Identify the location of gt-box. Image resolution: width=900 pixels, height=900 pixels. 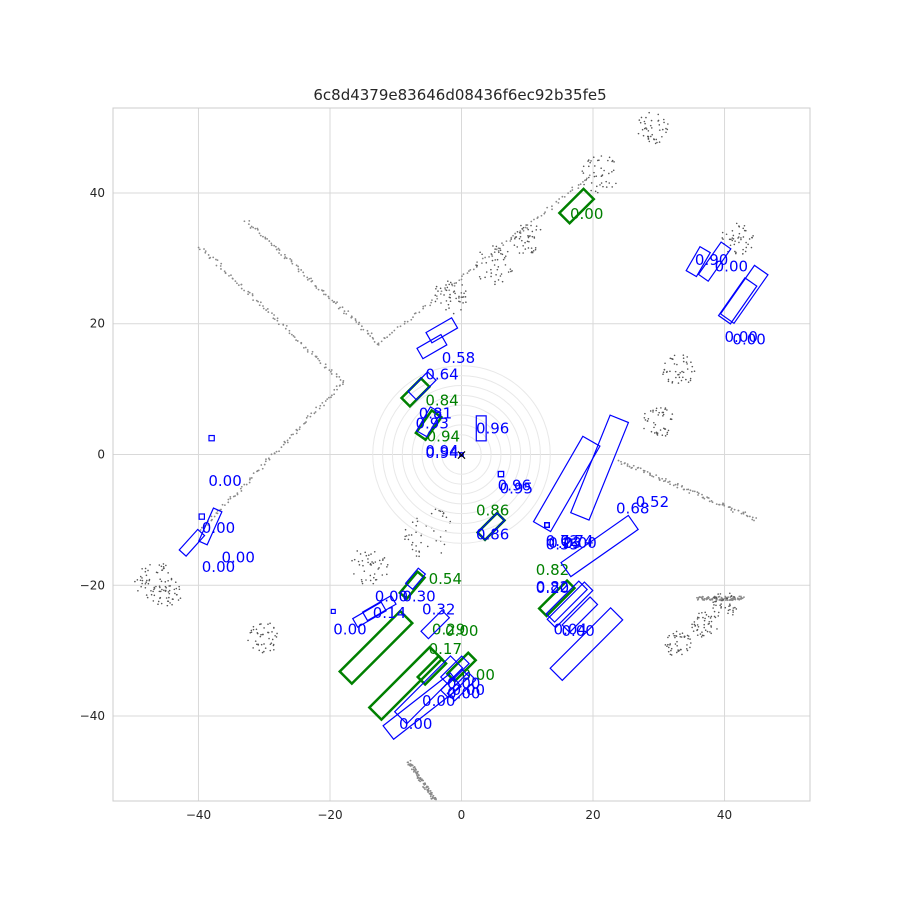
(431, 670).